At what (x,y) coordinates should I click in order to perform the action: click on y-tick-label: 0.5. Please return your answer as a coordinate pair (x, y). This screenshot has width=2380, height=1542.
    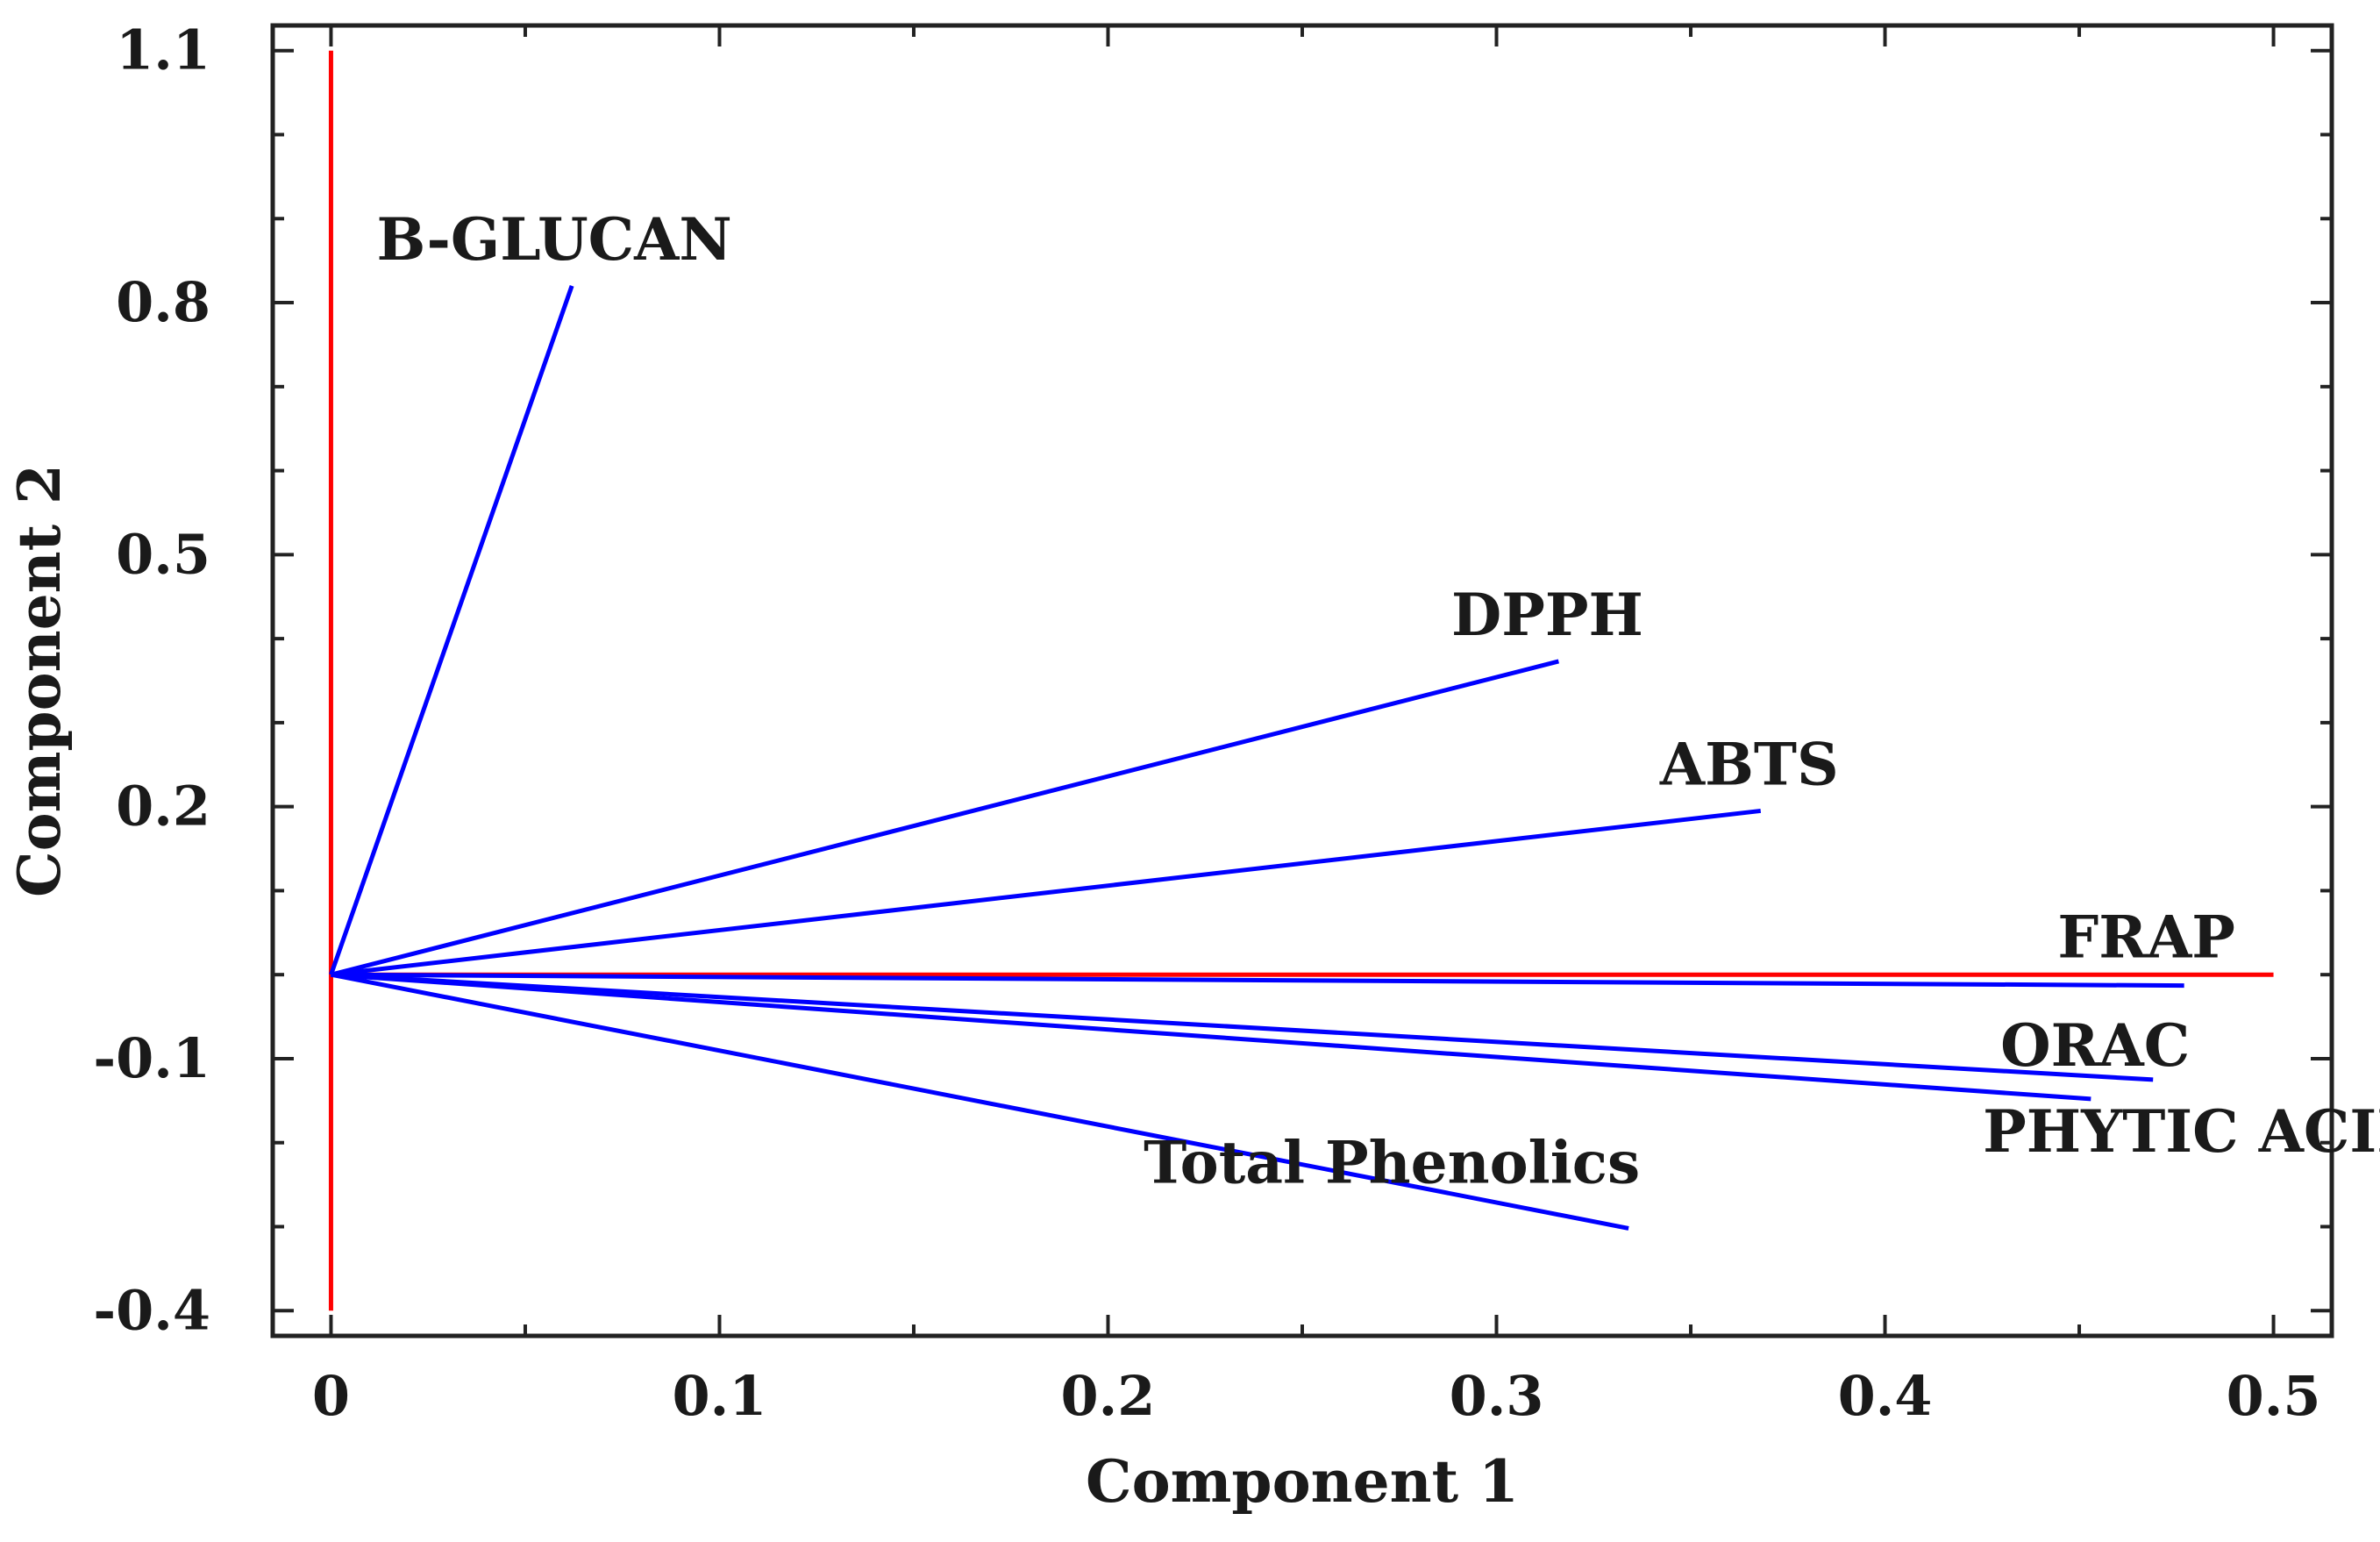
    Looking at the image, I should click on (163, 554).